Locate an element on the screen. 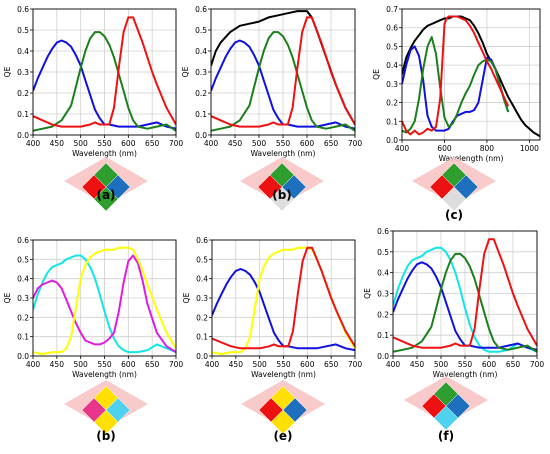 The width and height of the screenshot is (550, 454). panel-caption: (a) is located at coordinates (105, 195).